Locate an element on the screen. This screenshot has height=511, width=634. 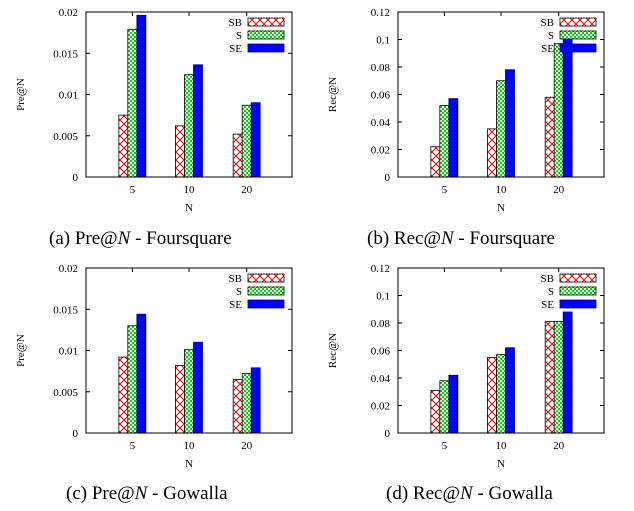
y-tick-label: 0.015 is located at coordinates (65, 310).